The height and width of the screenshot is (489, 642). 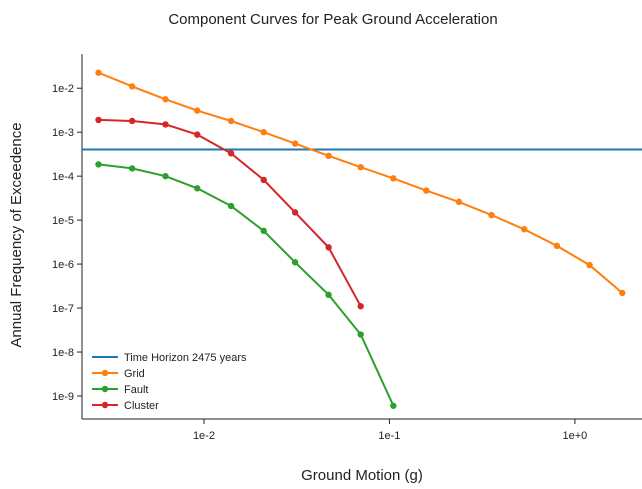 I want to click on y-tick-label: 1e-9, so click(x=63, y=397).